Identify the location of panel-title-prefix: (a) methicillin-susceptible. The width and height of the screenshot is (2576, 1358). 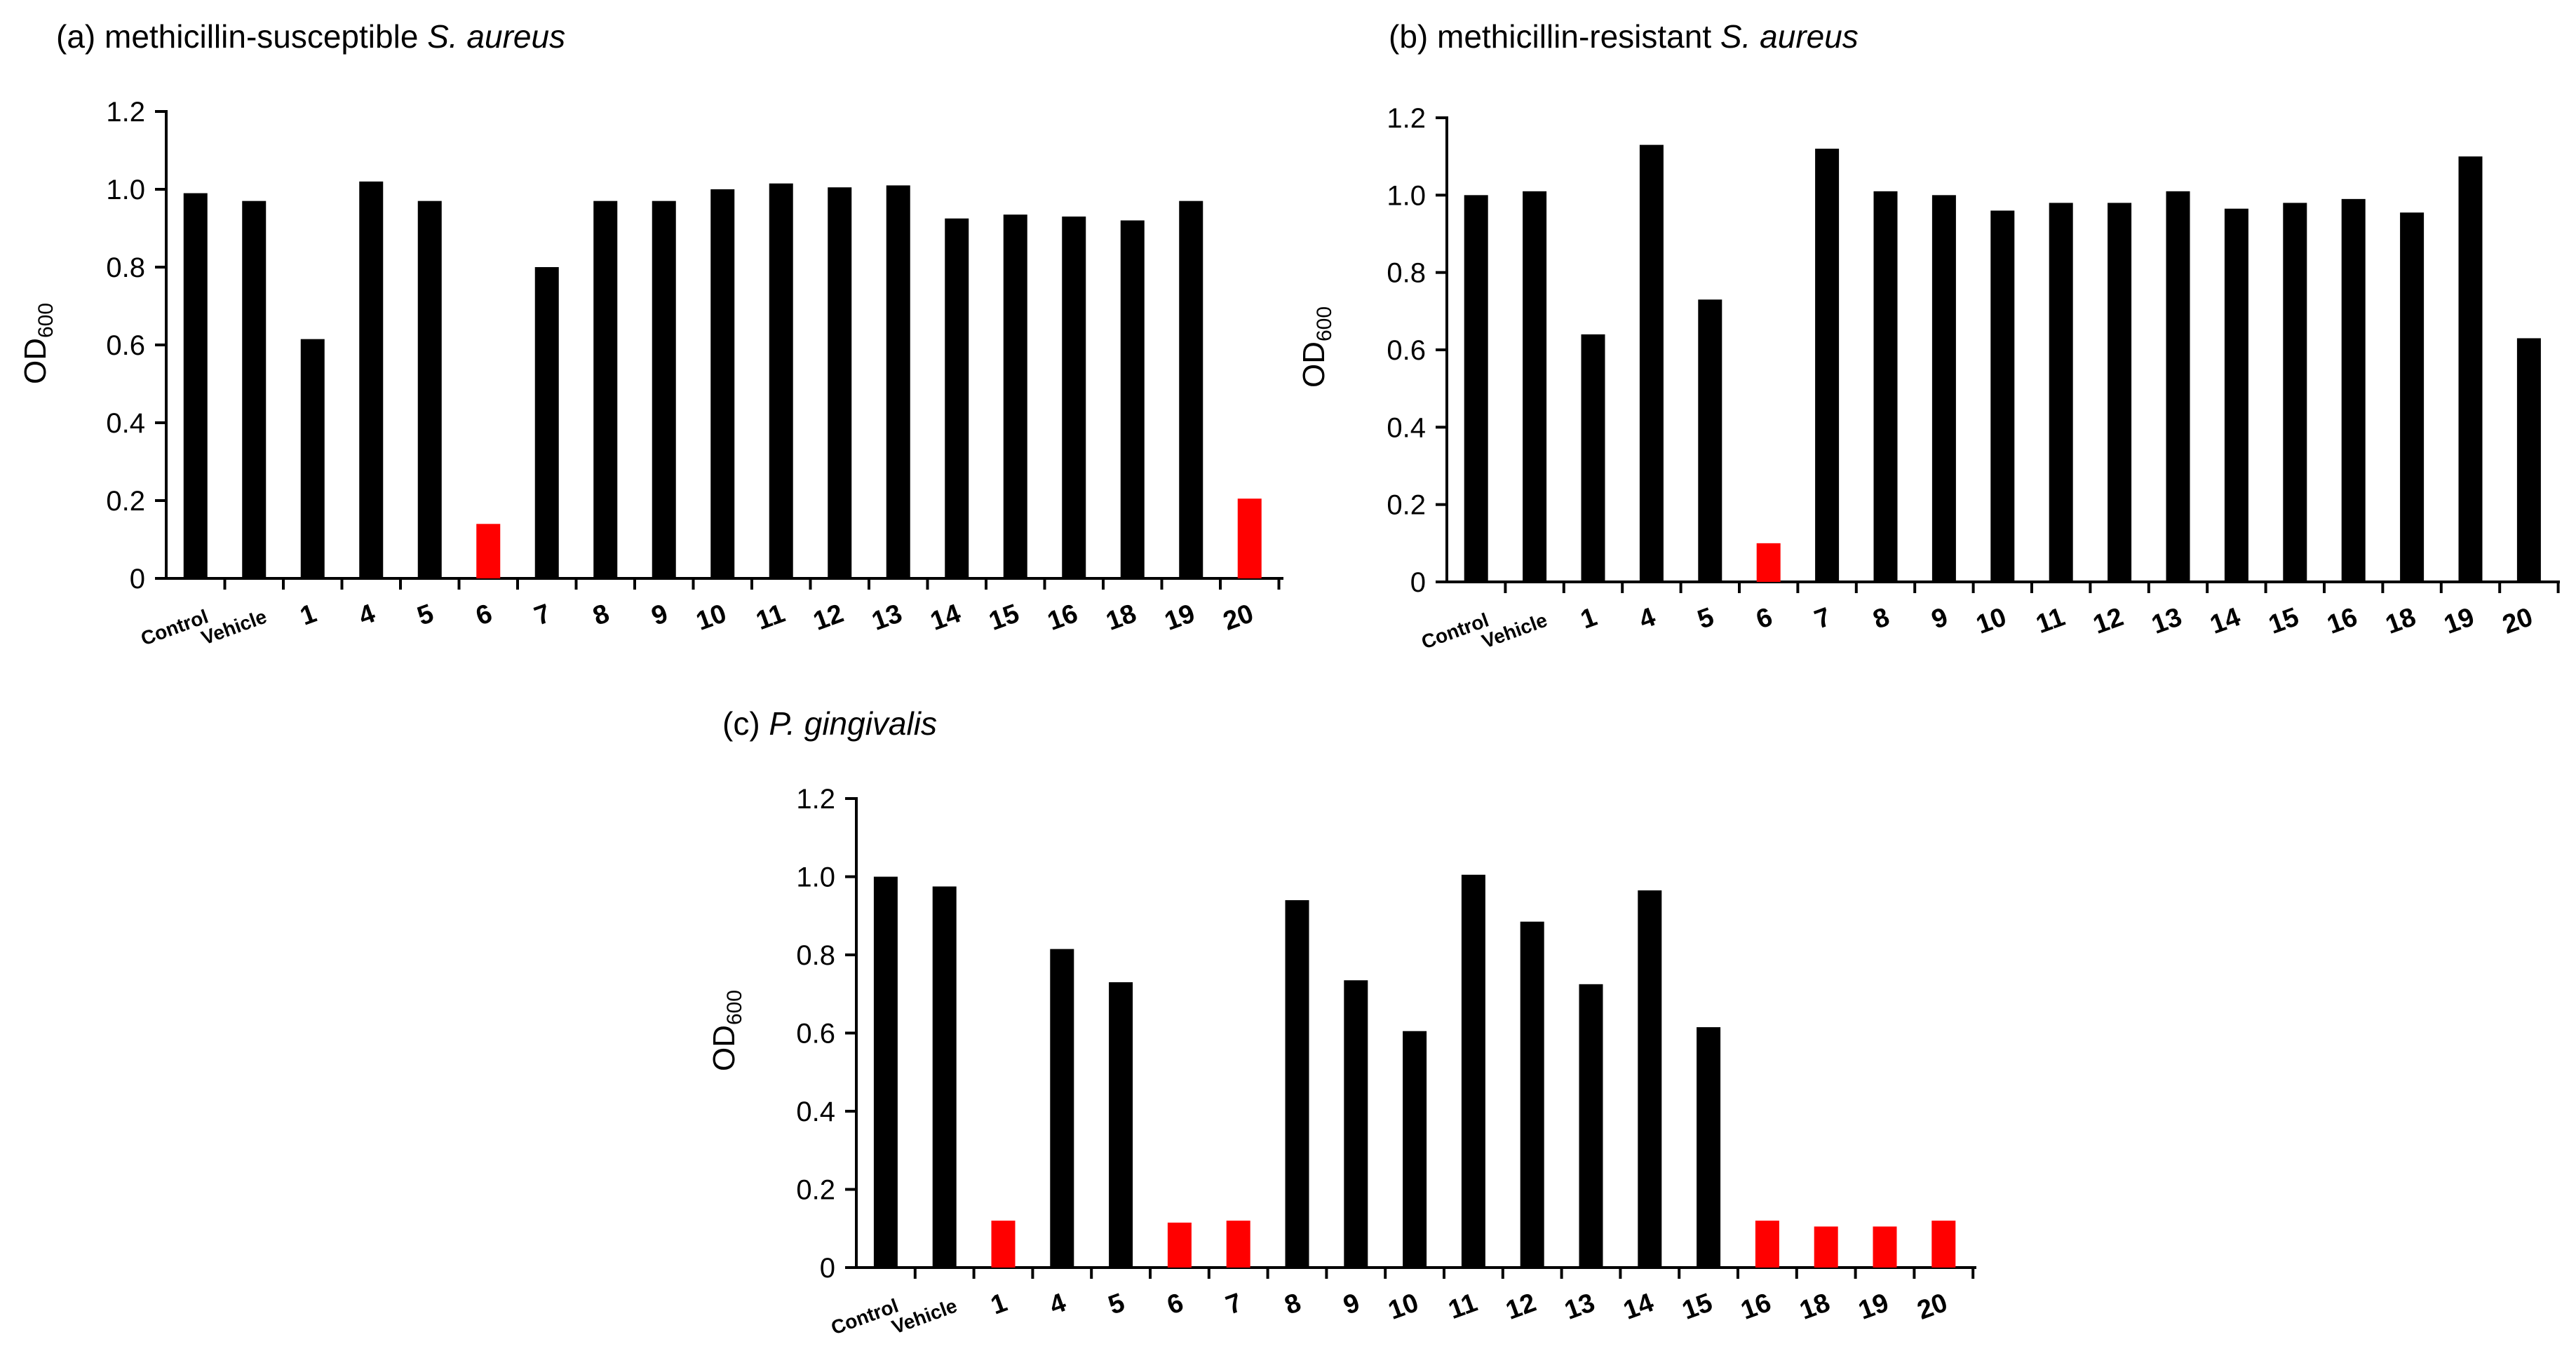
(241, 36).